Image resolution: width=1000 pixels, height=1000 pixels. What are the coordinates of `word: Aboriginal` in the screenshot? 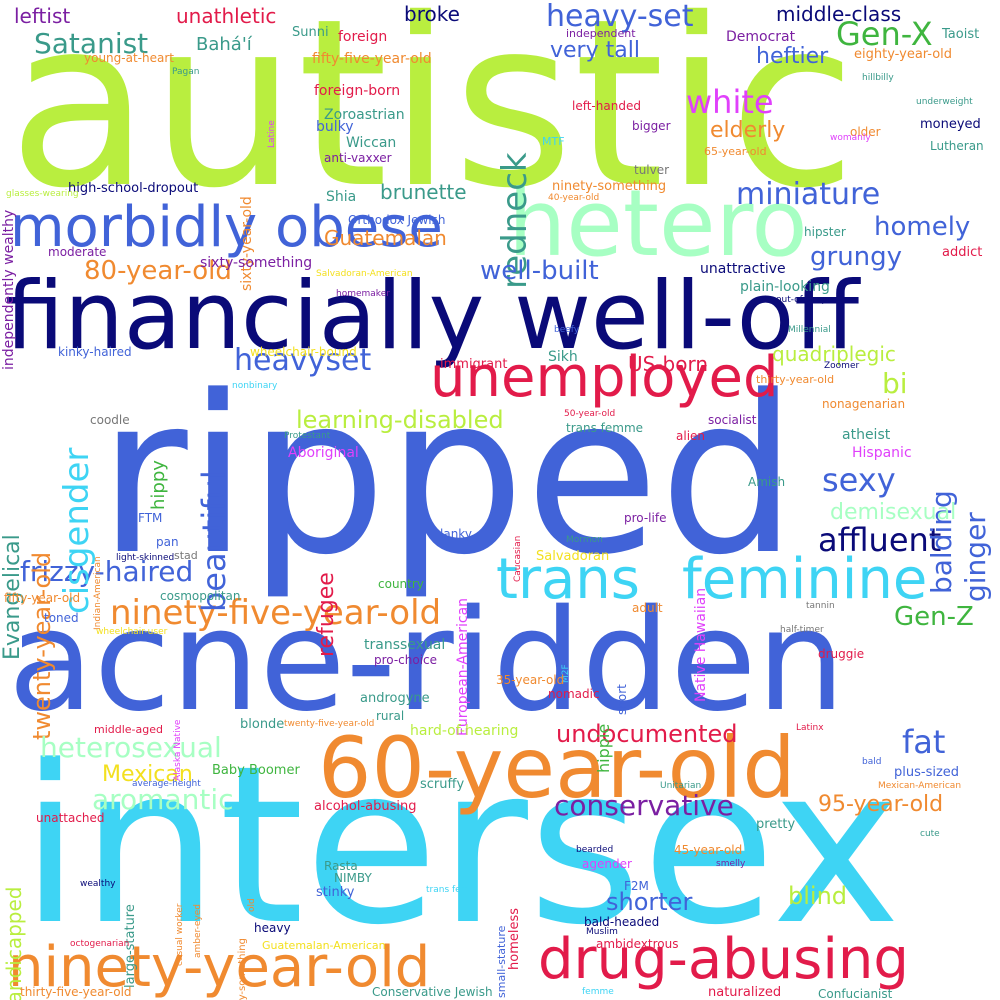 It's located at (323, 453).